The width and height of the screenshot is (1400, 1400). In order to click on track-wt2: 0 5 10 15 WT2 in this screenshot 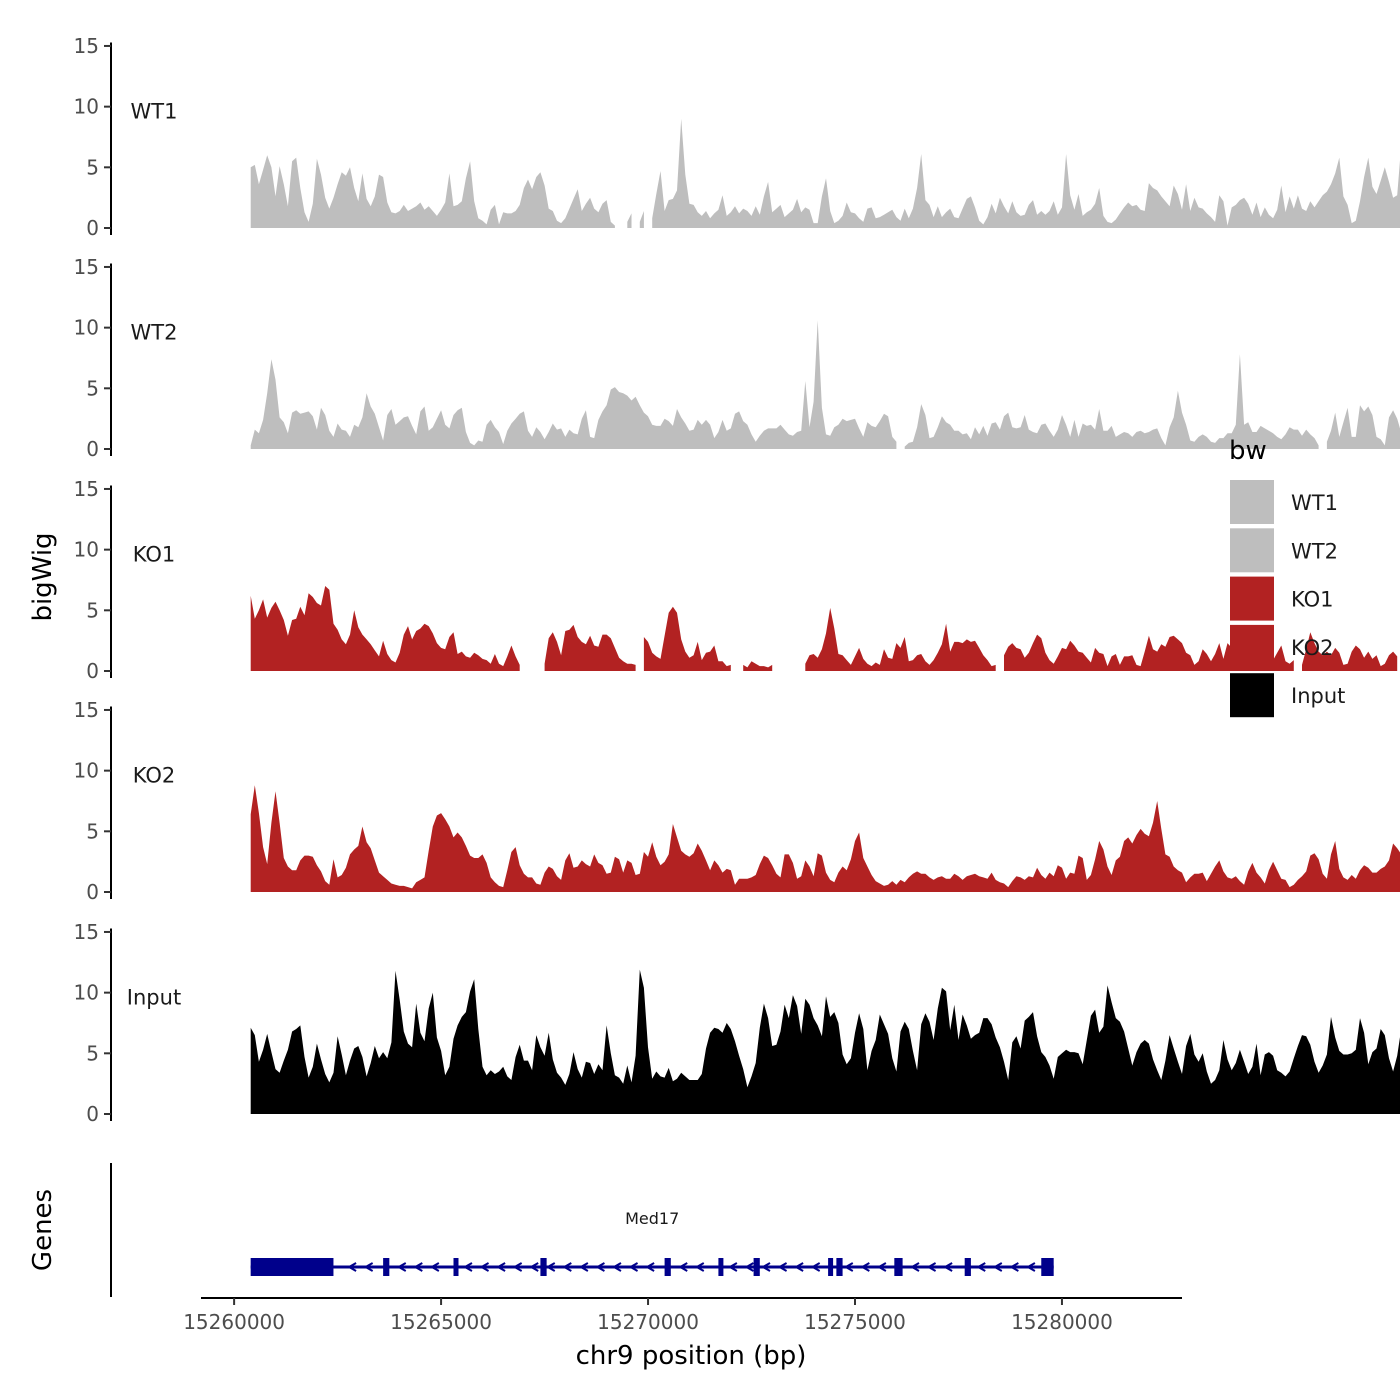, I will do `click(737, 358)`.